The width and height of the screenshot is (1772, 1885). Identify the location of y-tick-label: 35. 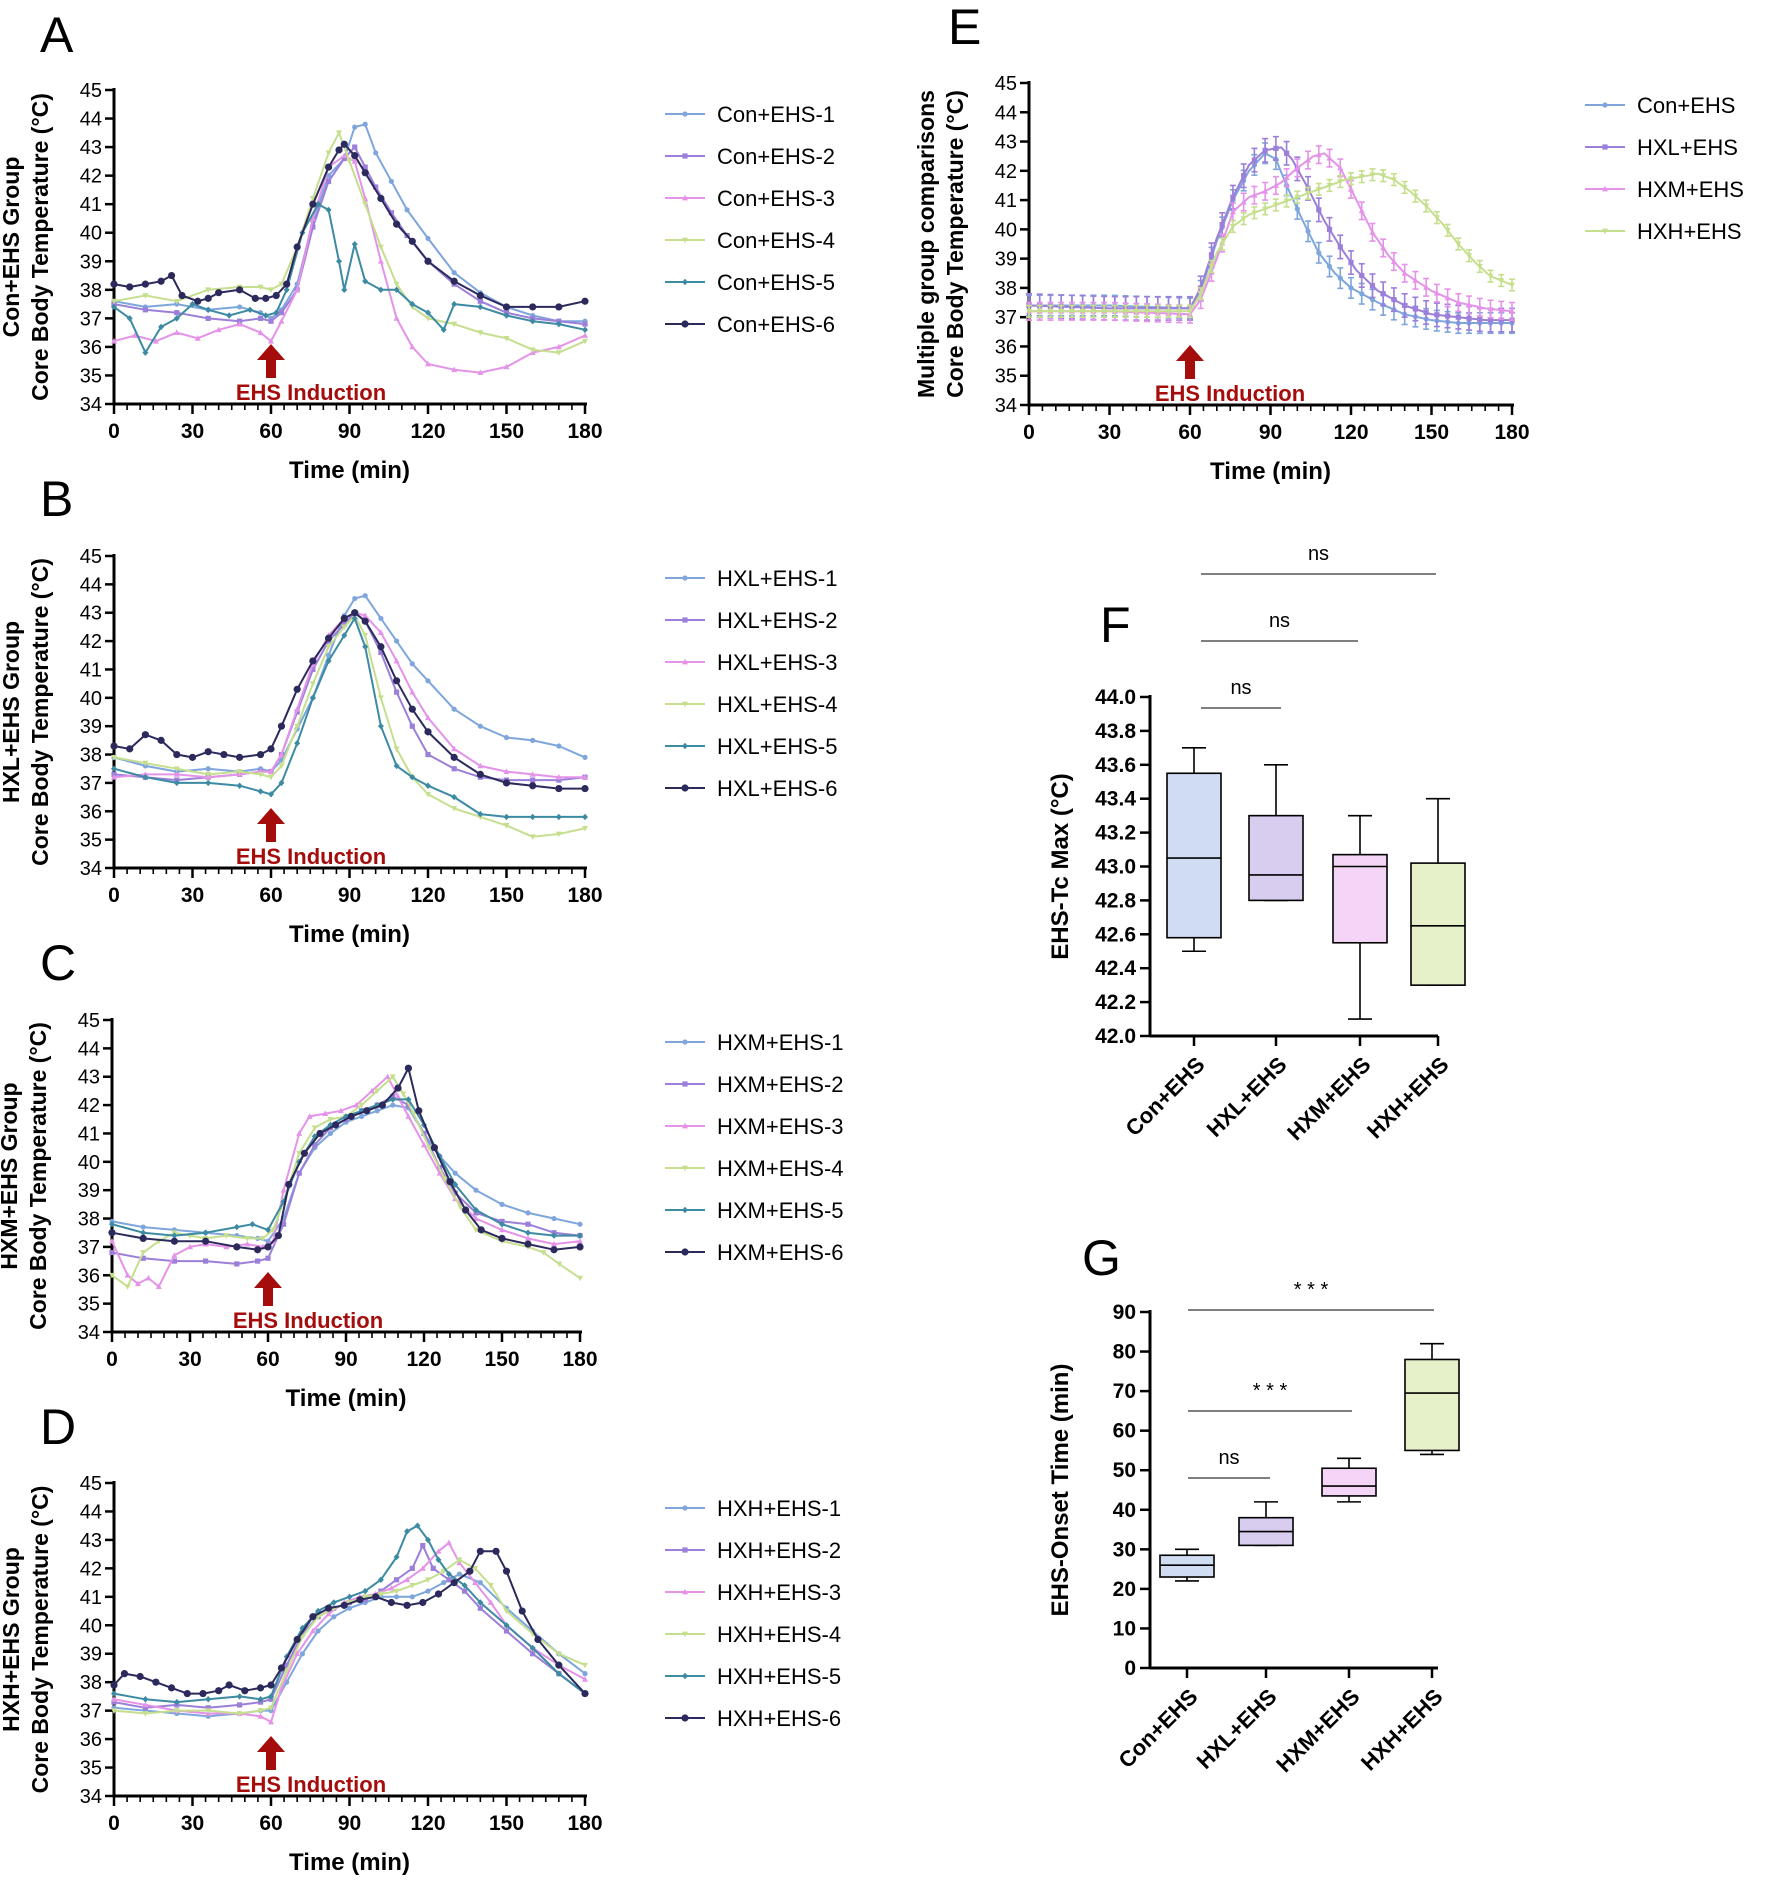
(91, 376).